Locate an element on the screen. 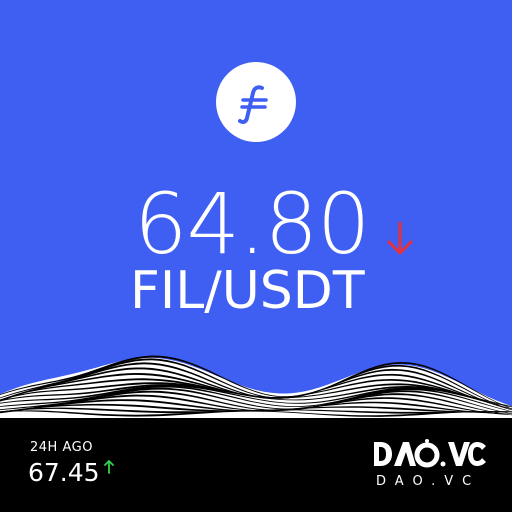  price-down-arrow-icon is located at coordinates (400, 241).